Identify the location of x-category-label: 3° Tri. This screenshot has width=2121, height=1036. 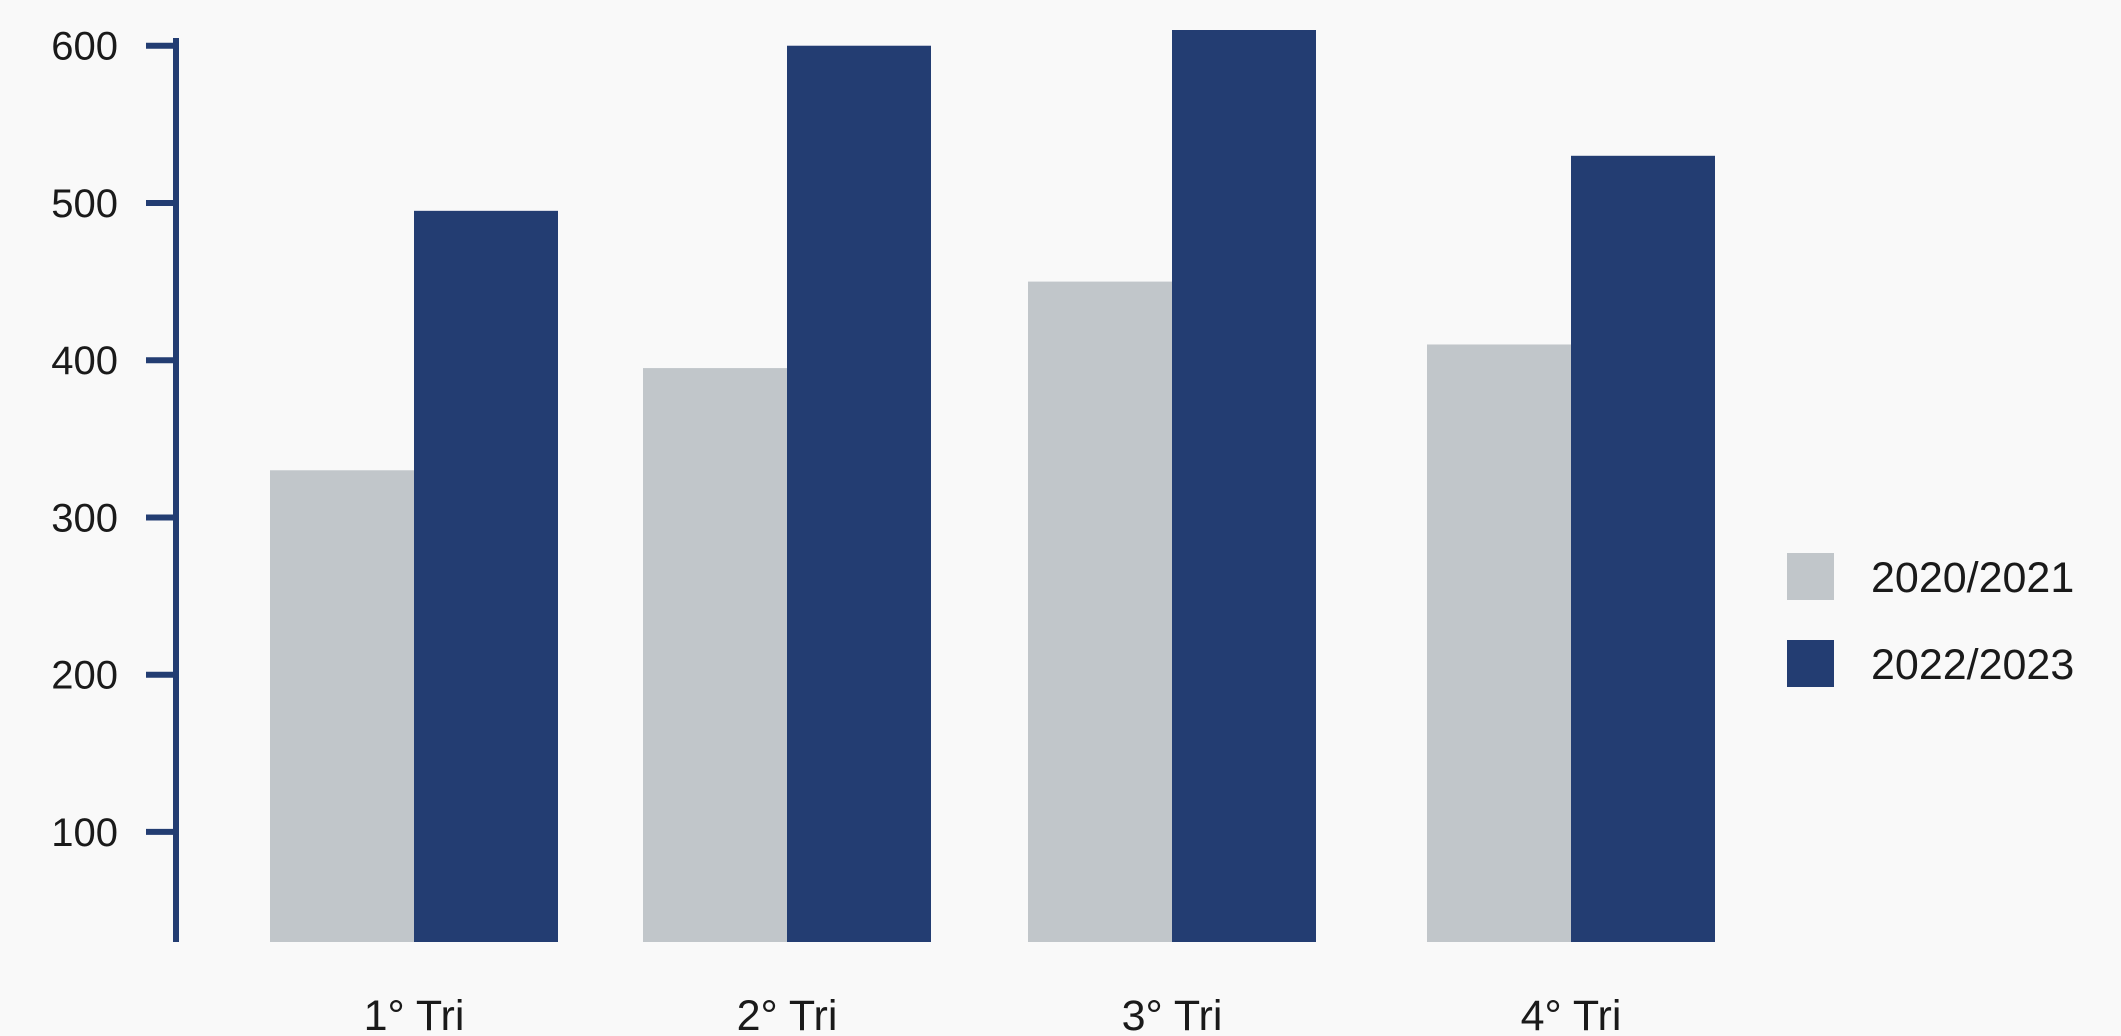
(1172, 1014).